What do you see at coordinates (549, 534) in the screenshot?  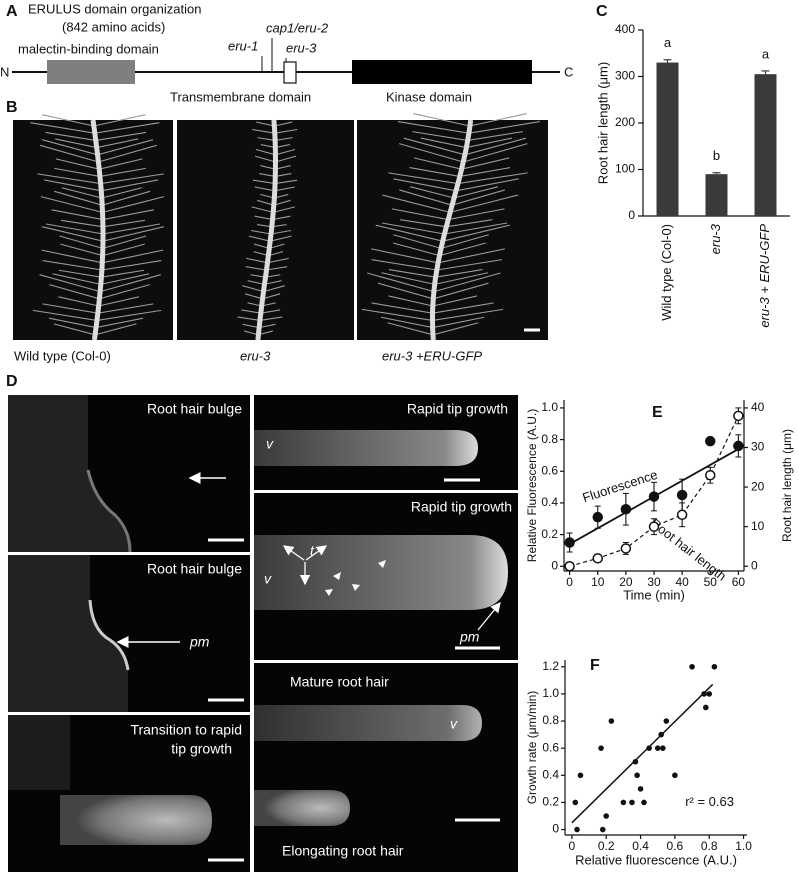 I see `y-tick-label: 0.2` at bounding box center [549, 534].